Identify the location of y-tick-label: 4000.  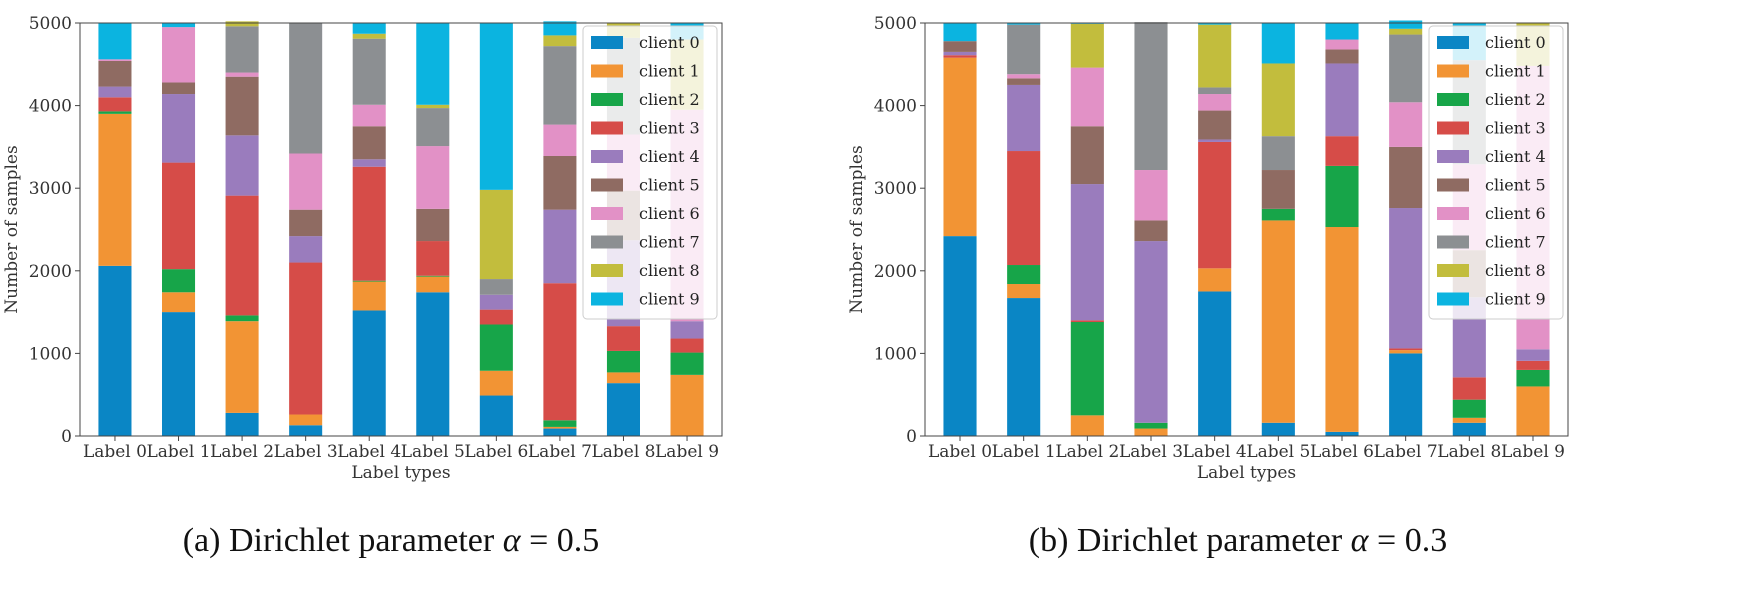
(895, 107).